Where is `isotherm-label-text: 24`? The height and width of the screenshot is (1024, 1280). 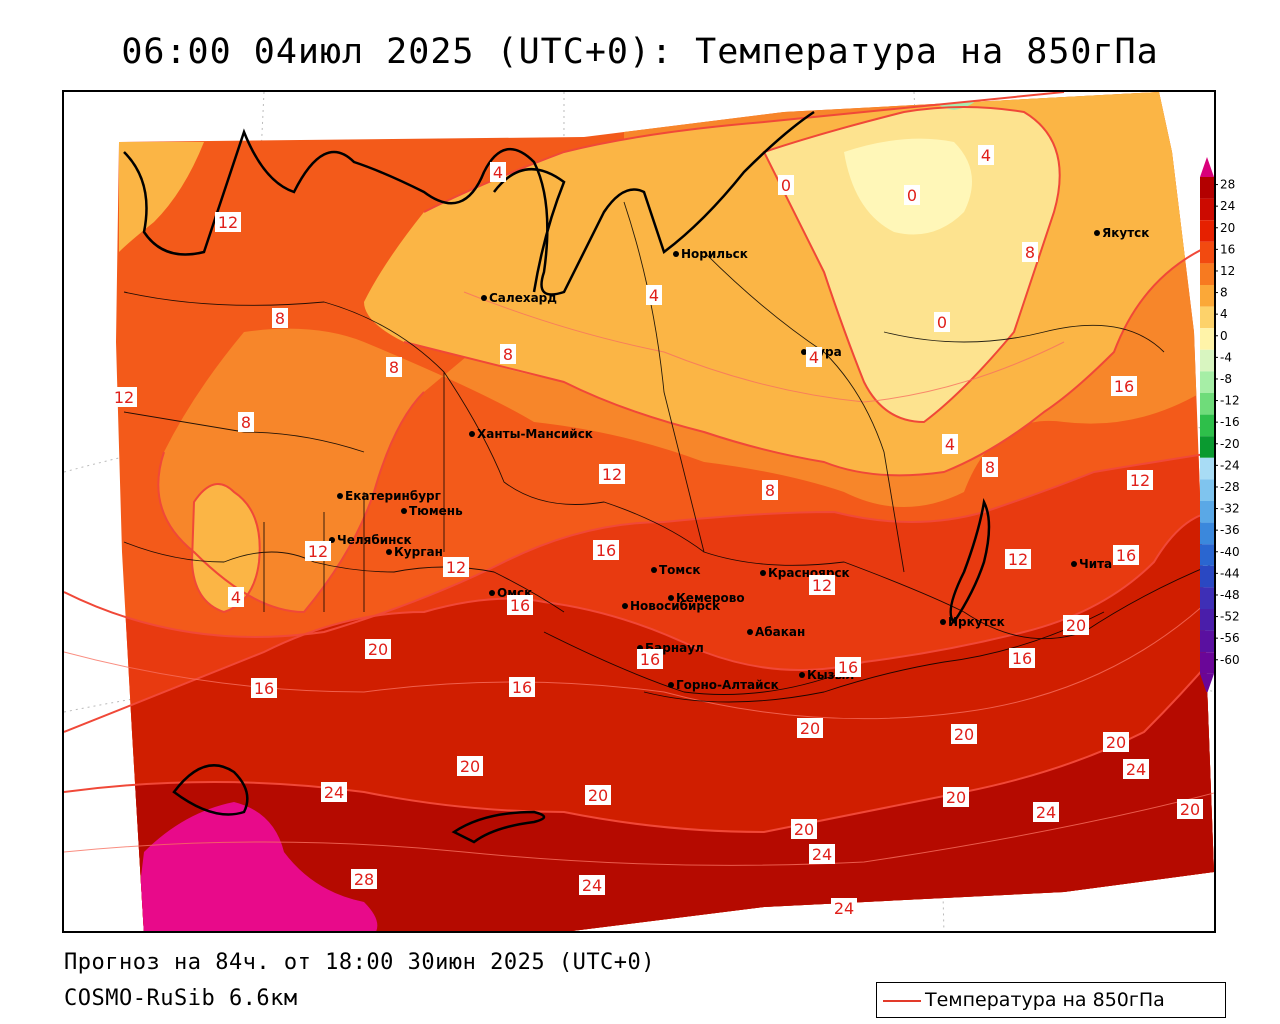 isotherm-label-text: 24 is located at coordinates (1046, 812).